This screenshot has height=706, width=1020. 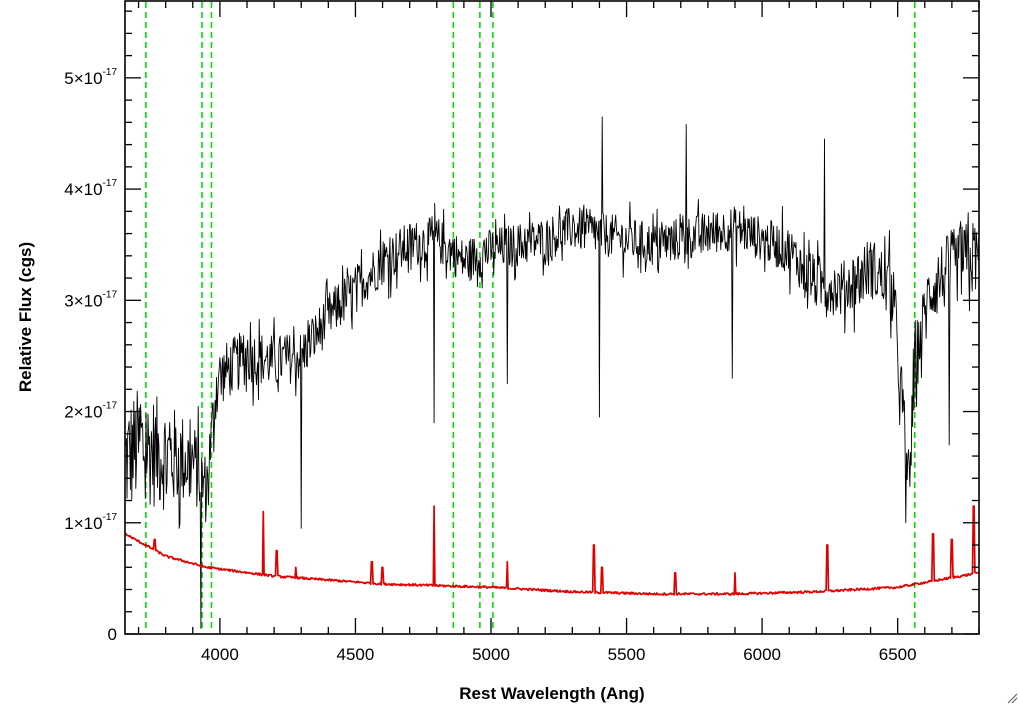 I want to click on x-tick-label: 5000, so click(x=491, y=654).